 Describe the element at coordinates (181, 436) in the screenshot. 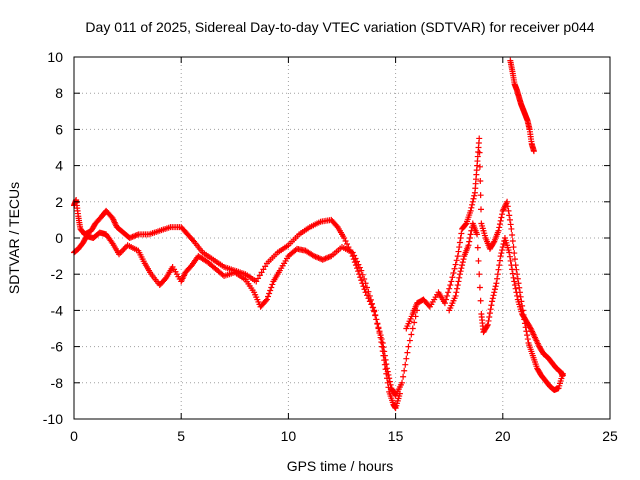

I see `x-tick-label: 5` at that location.